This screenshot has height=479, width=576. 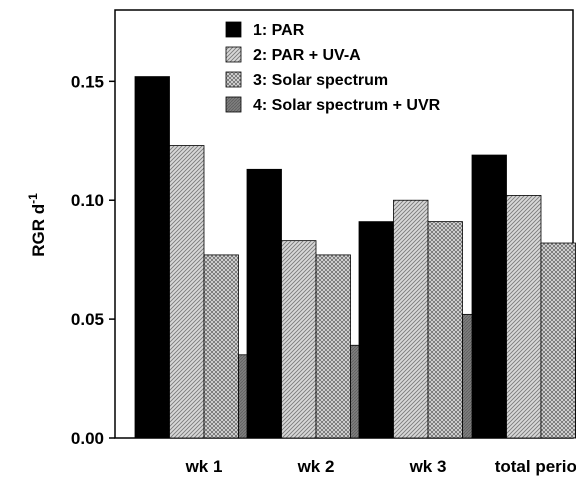 What do you see at coordinates (428, 466) in the screenshot?
I see `x-category-label: wk 3` at bounding box center [428, 466].